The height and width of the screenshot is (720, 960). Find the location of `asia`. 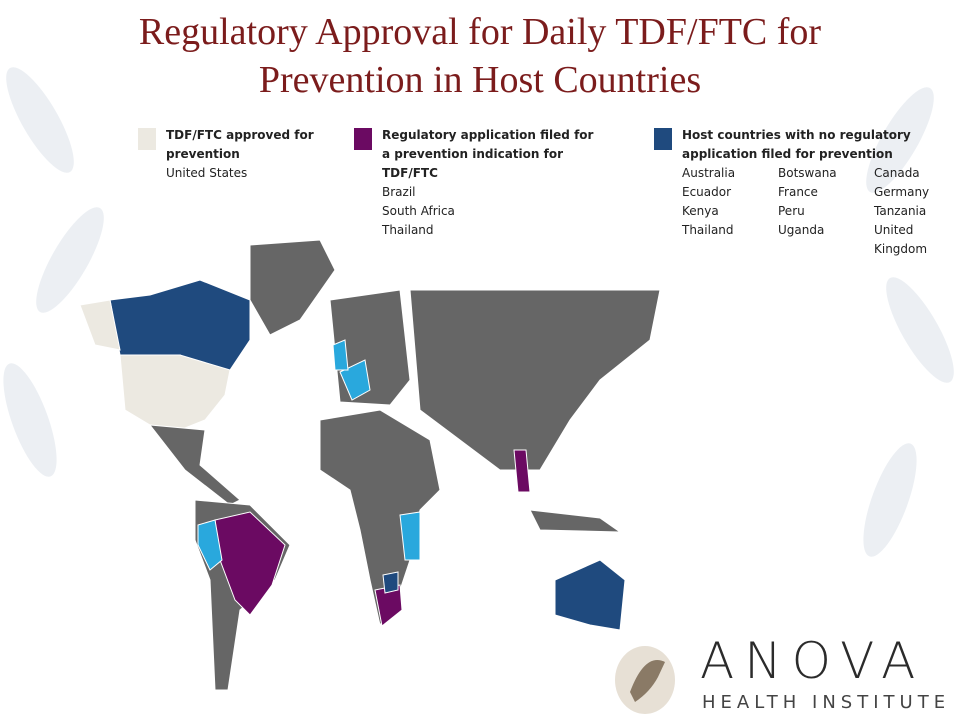

asia is located at coordinates (535, 380).